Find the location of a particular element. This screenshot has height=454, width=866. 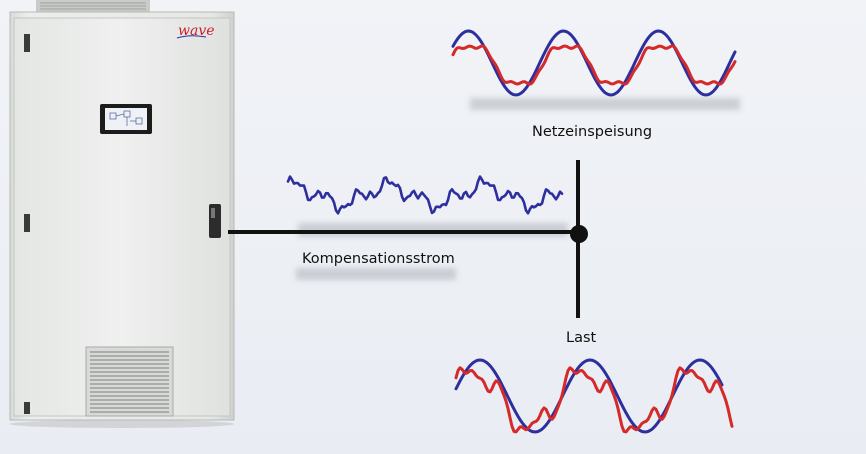

hinge-middle-icon is located at coordinates (27, 223).